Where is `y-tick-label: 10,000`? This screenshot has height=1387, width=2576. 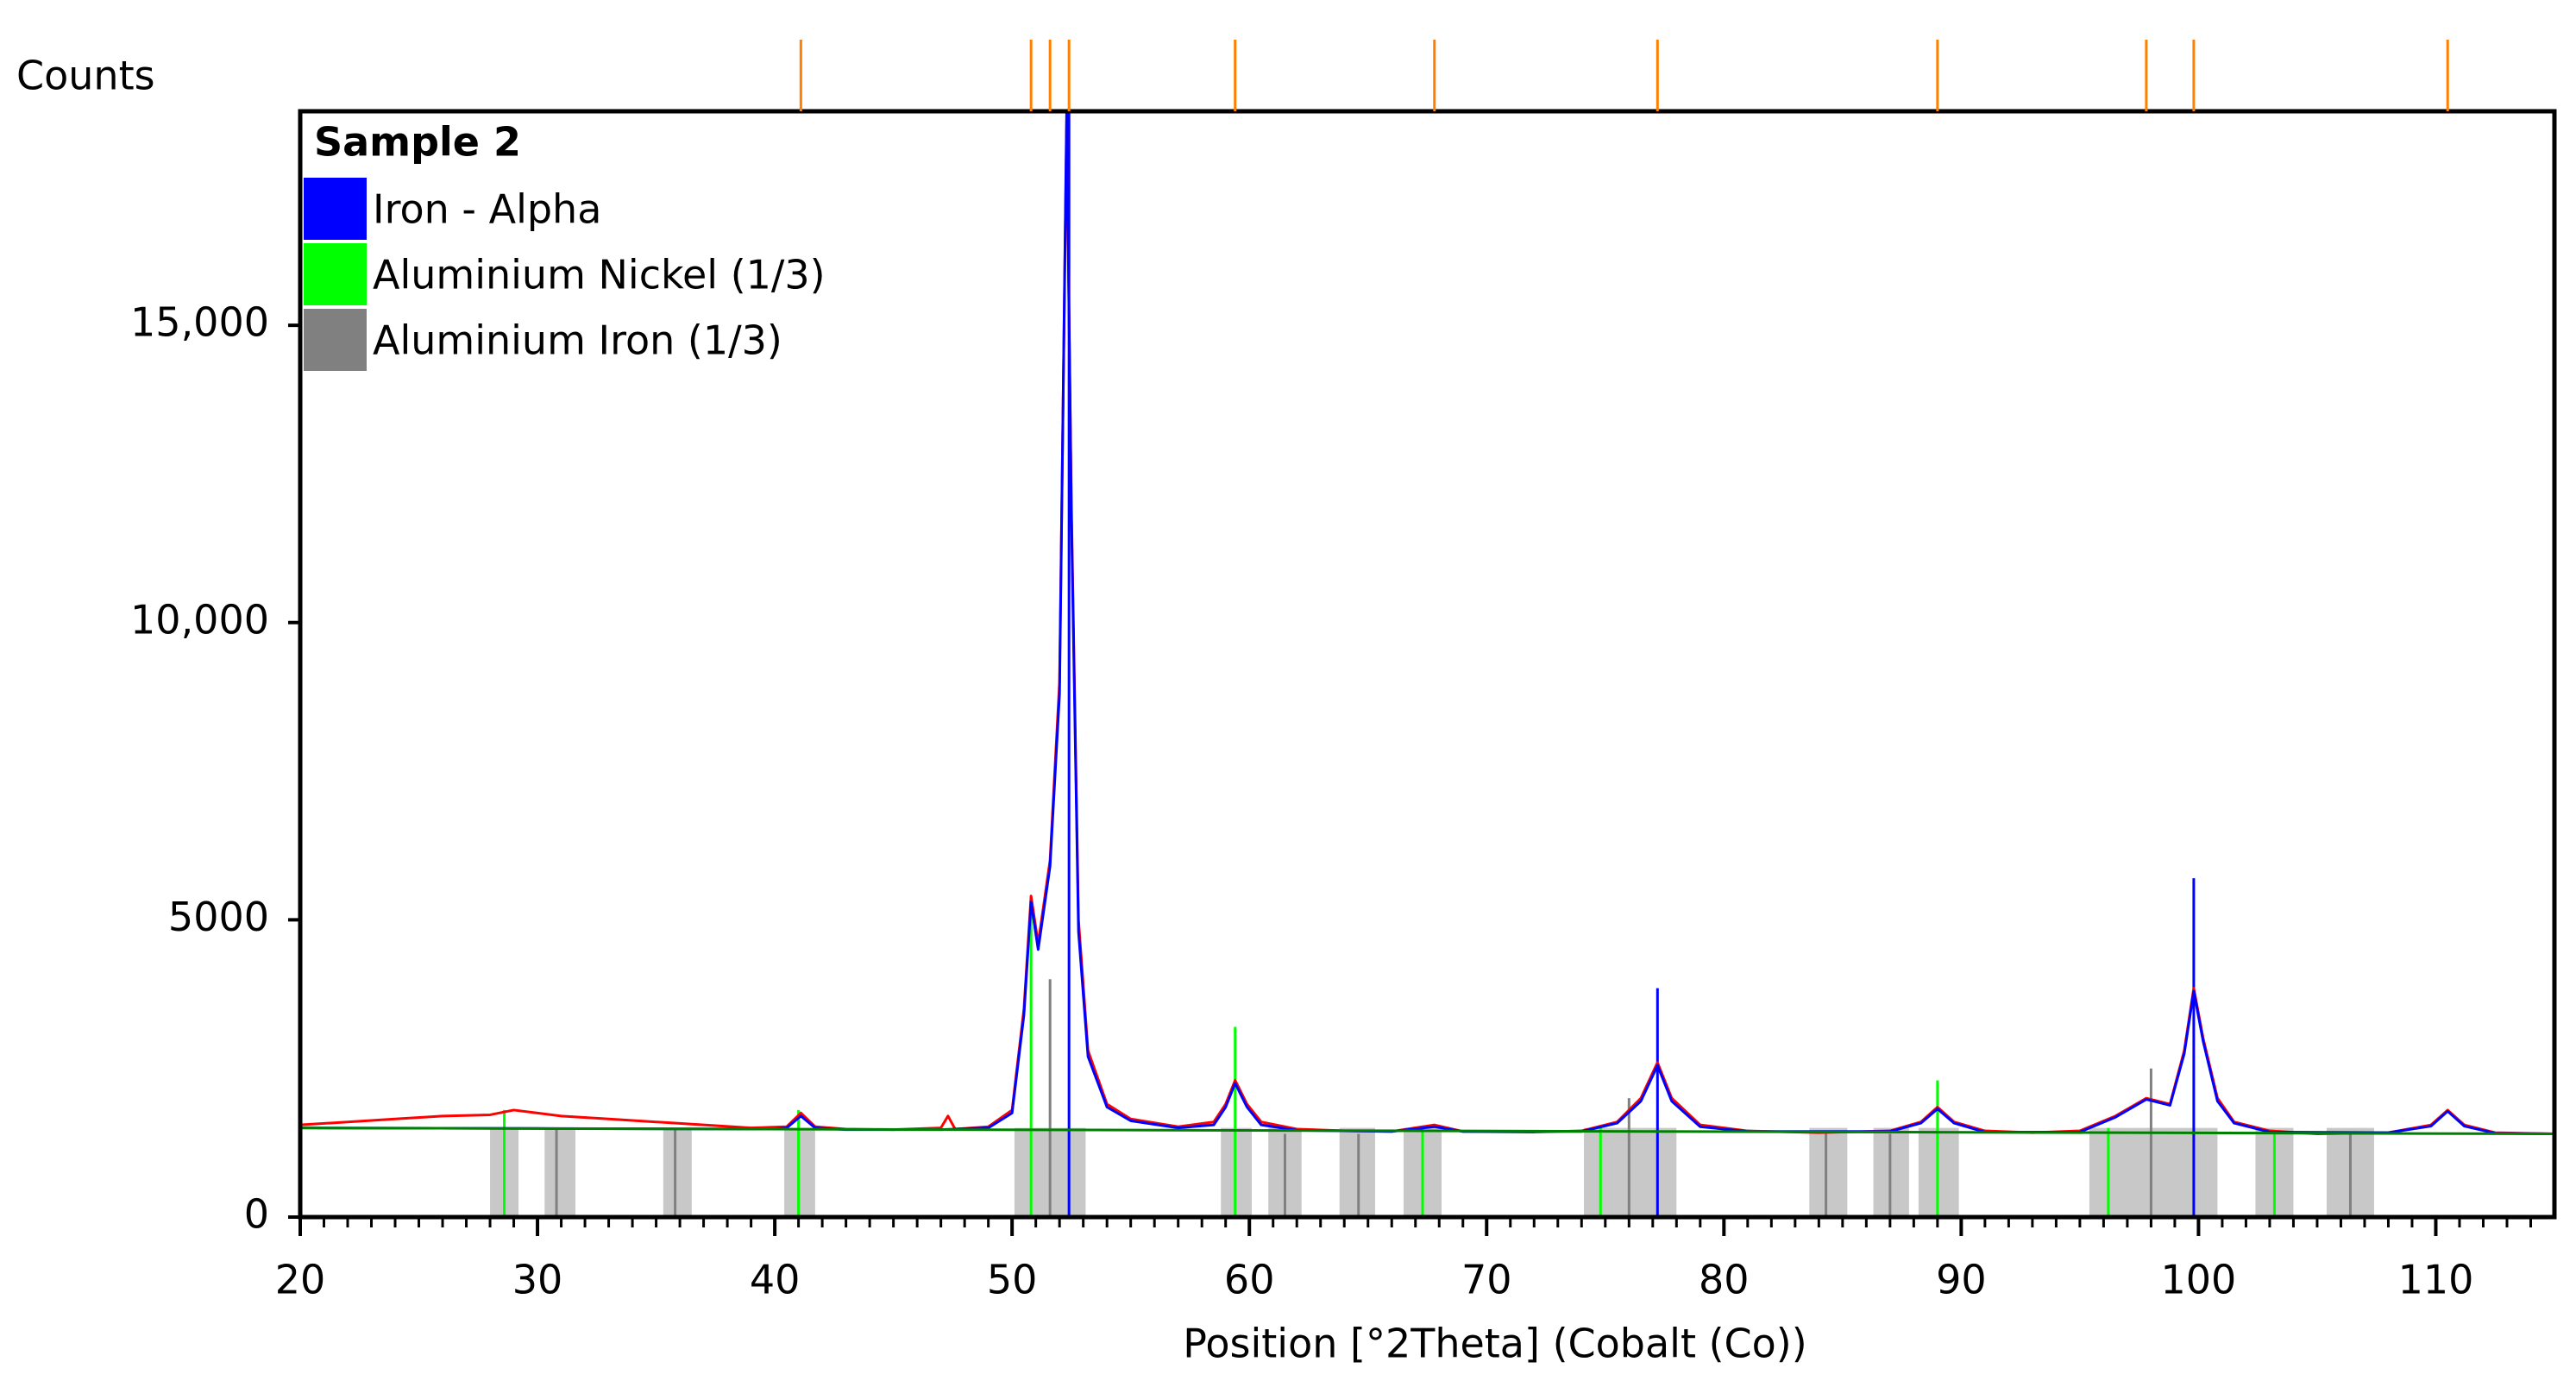 y-tick-label: 10,000 is located at coordinates (199, 619).